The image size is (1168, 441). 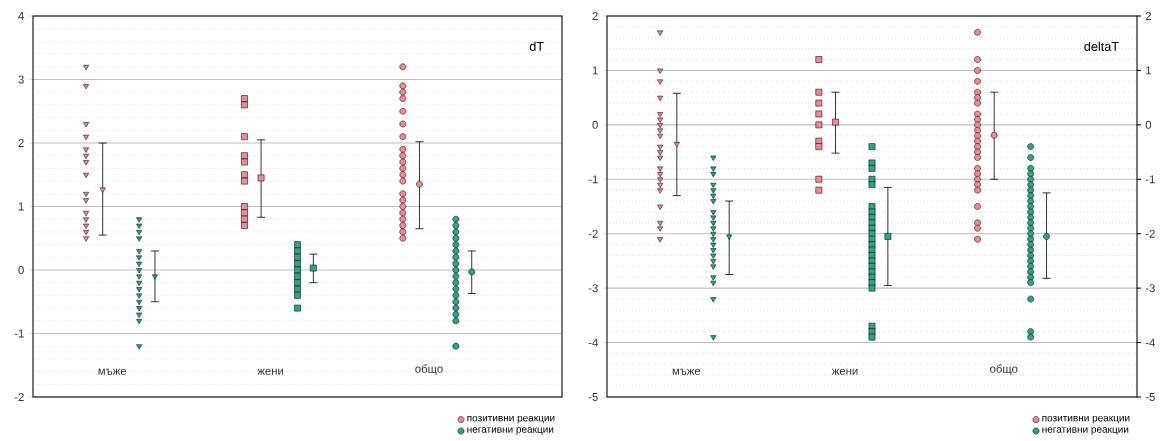 I want to click on y-tick-label: -4, so click(x=593, y=342).